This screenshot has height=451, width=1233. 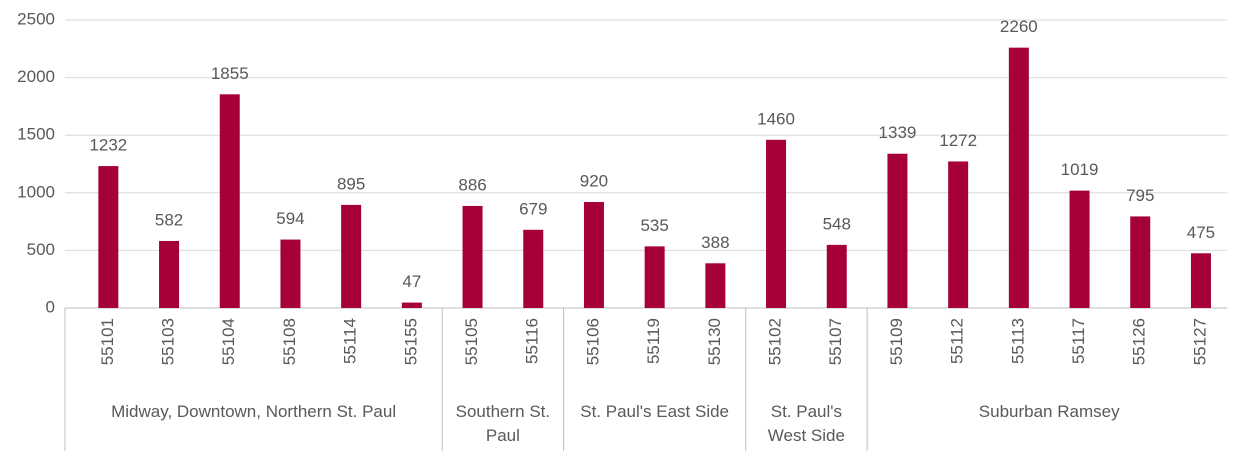 What do you see at coordinates (107, 341) in the screenshot?
I see `x-tick-label: 55101` at bounding box center [107, 341].